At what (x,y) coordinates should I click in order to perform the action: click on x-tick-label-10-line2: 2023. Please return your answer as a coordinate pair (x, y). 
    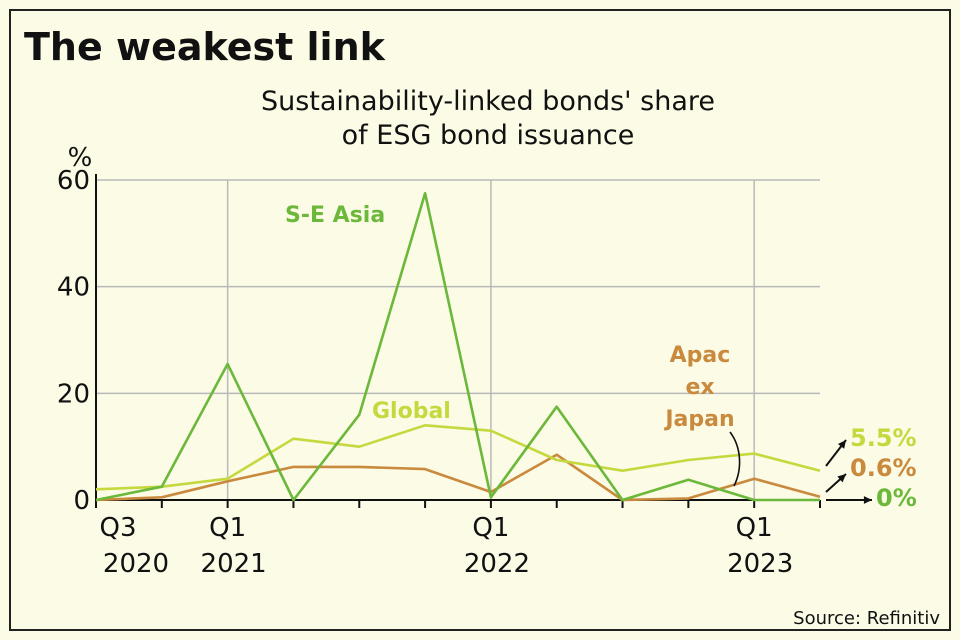
    Looking at the image, I should click on (760, 564).